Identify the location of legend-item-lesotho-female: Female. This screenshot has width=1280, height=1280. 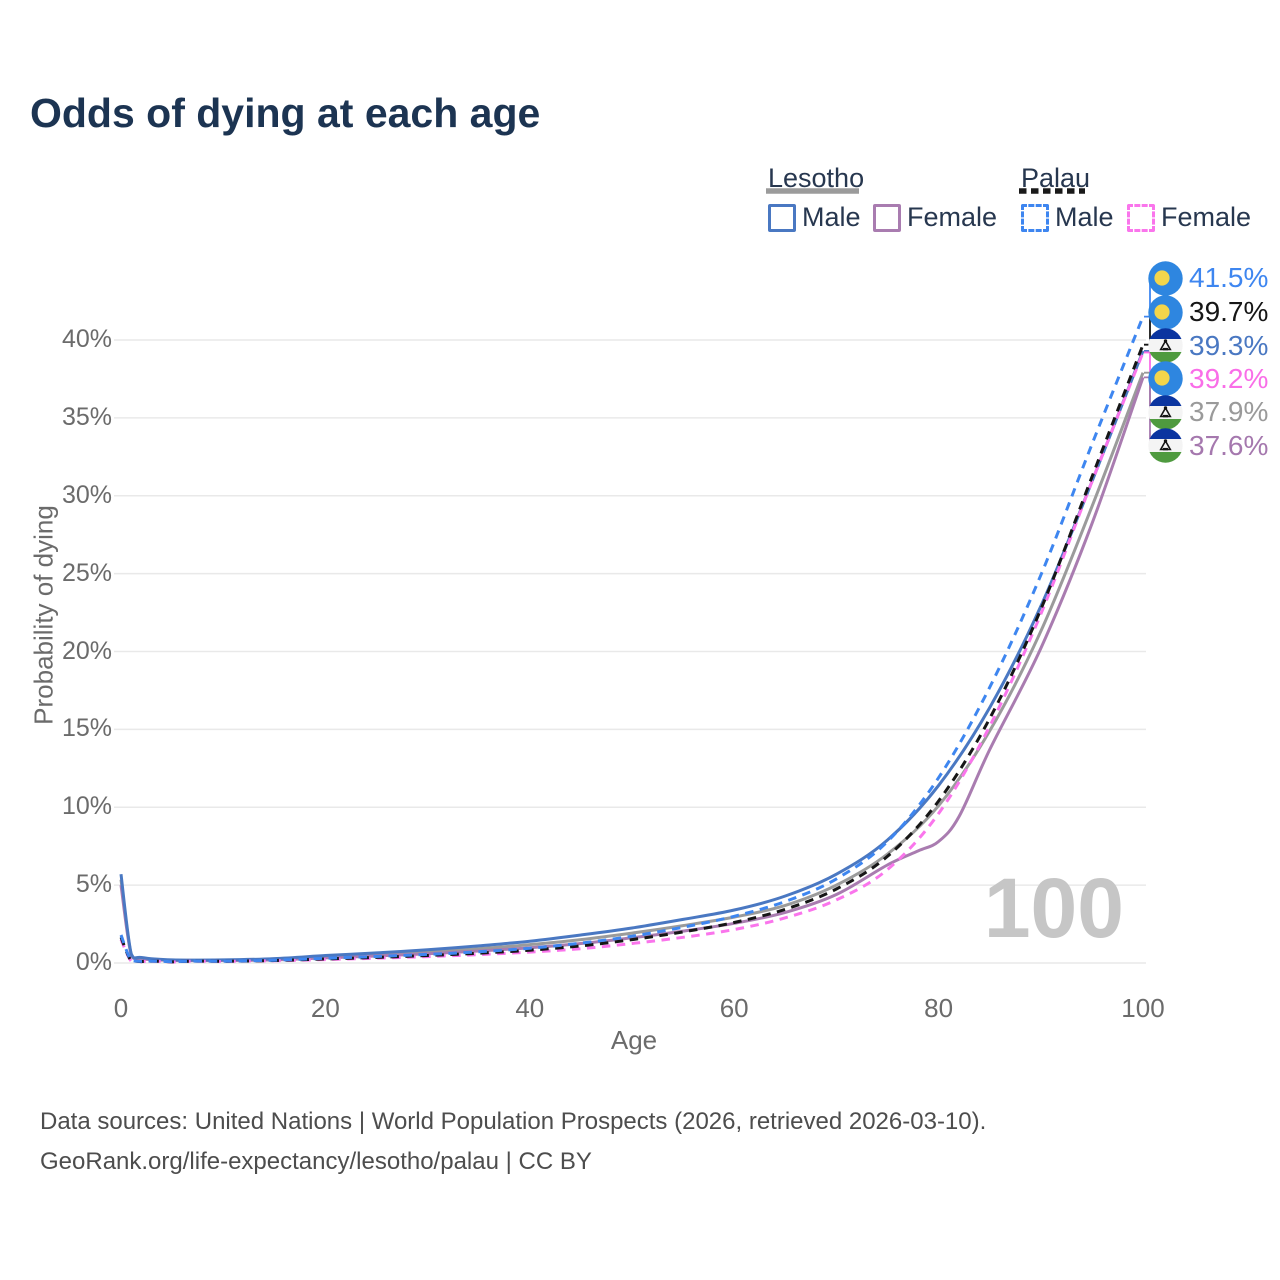
(935, 217).